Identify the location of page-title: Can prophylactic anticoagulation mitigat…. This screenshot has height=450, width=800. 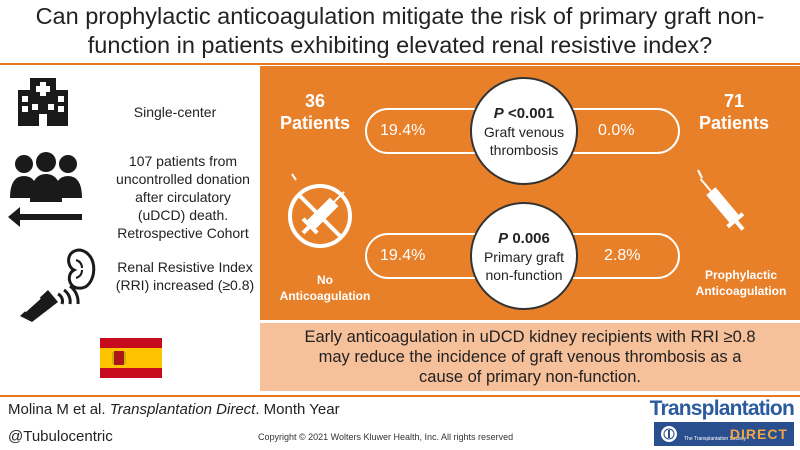
(400, 31).